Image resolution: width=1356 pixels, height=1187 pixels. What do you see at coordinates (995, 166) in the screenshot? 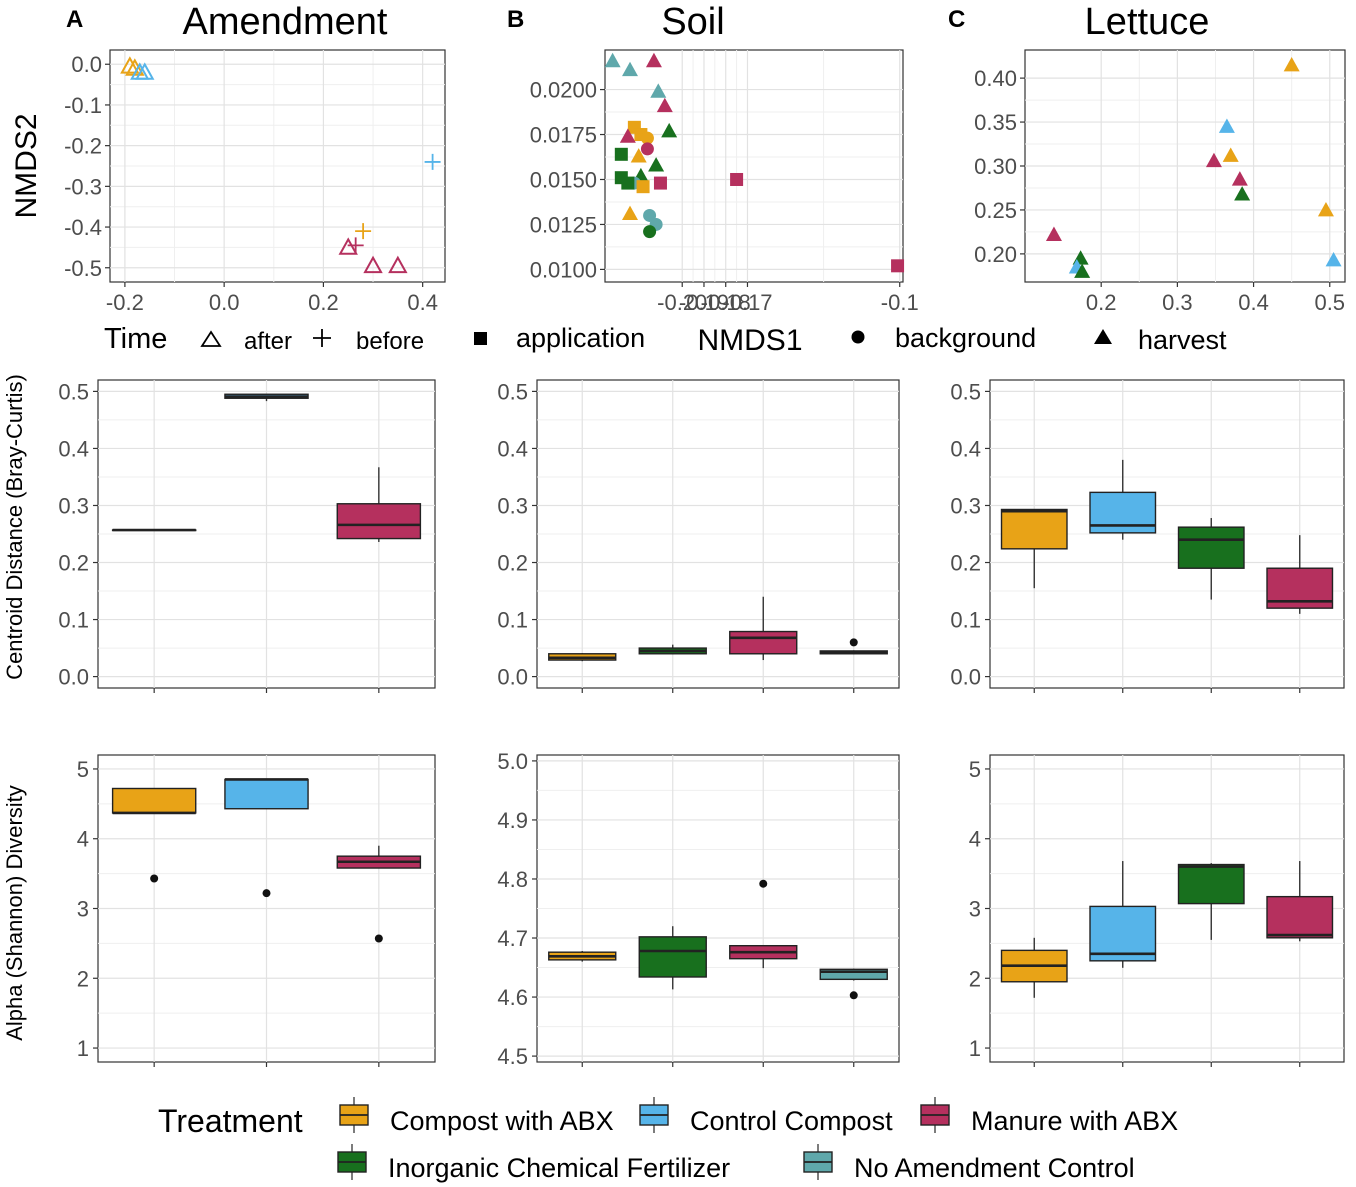
I see `y-tick-label: 0.30` at bounding box center [995, 166].